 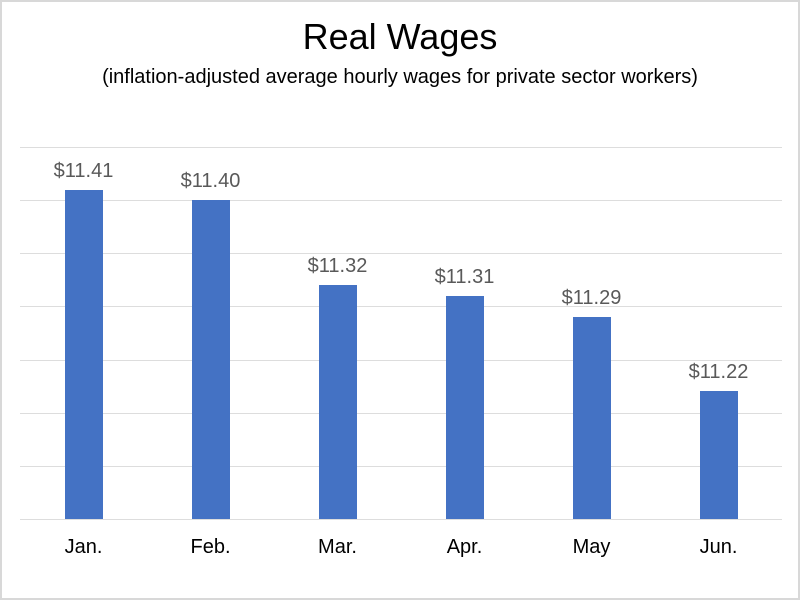 What do you see at coordinates (591, 418) in the screenshot?
I see `bar-may` at bounding box center [591, 418].